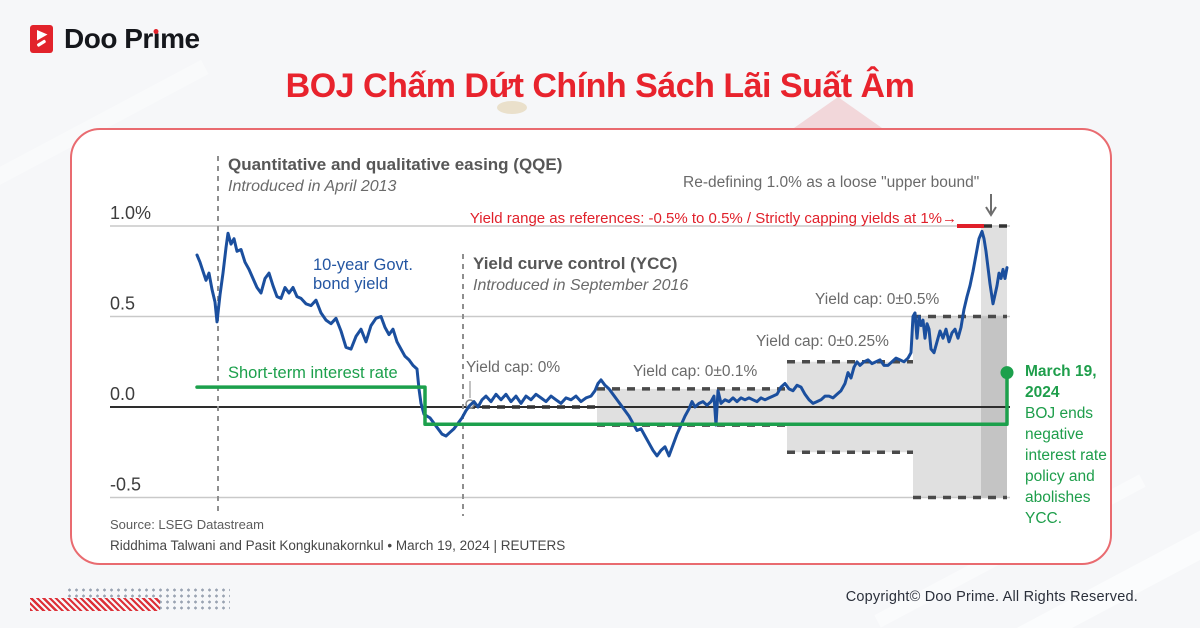 The image size is (1200, 628). What do you see at coordinates (695, 371) in the screenshot?
I see `yield-cap-01-label: Yield cap: 0±0.1%` at bounding box center [695, 371].